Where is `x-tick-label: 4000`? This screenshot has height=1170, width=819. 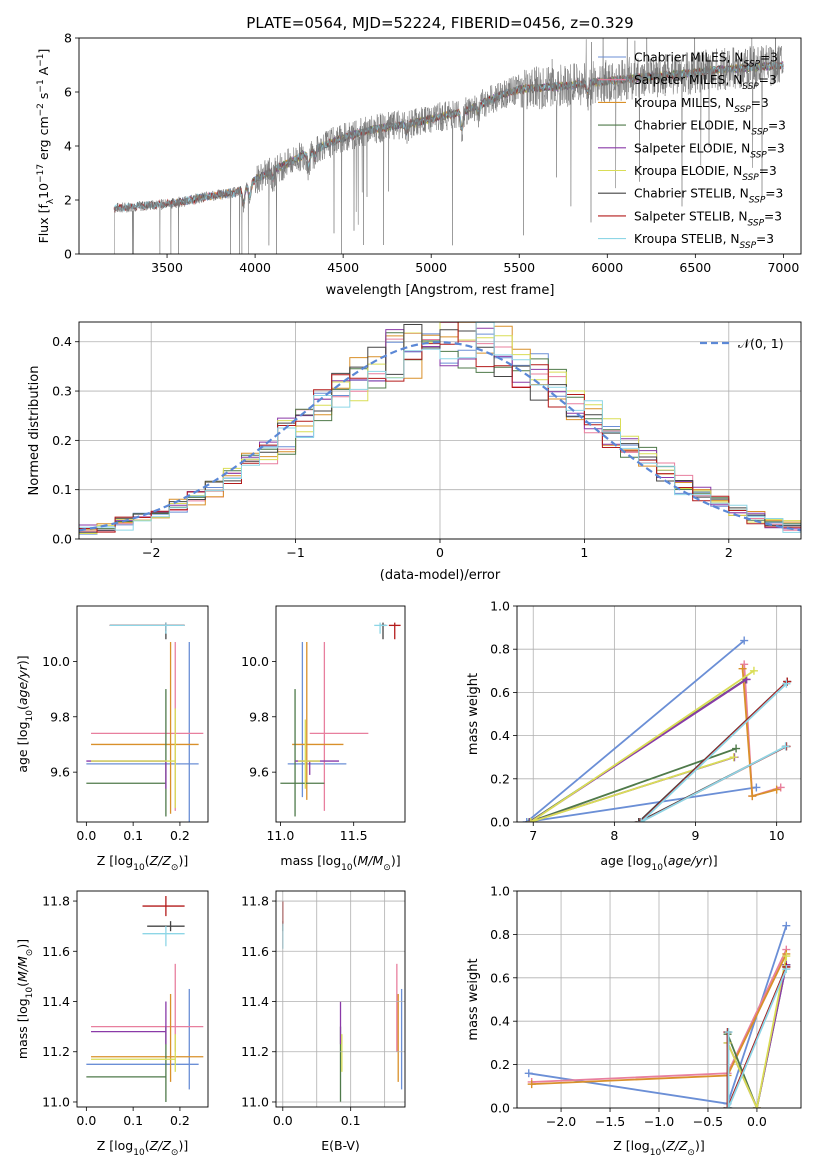 x-tick-label: 4000 is located at coordinates (255, 267).